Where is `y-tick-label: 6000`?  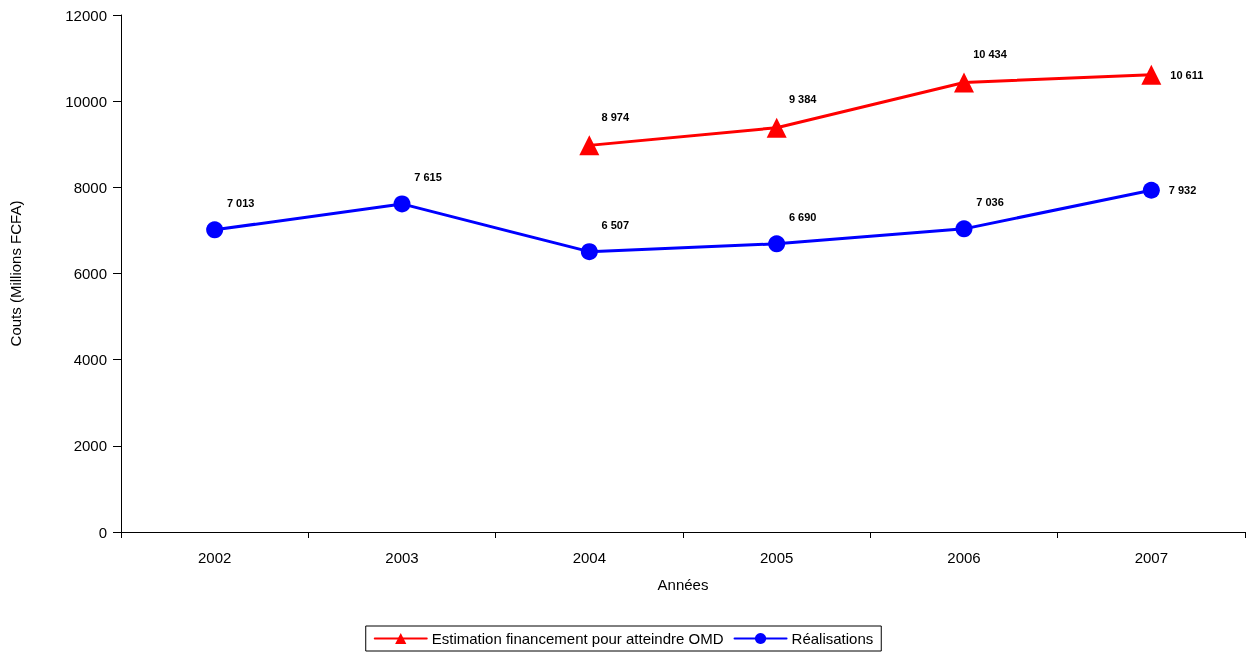 y-tick-label: 6000 is located at coordinates (90, 273).